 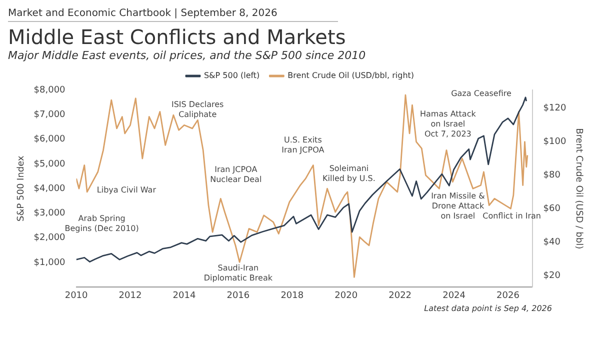 I want to click on y-tick-label: $4,000, so click(x=50, y=189).